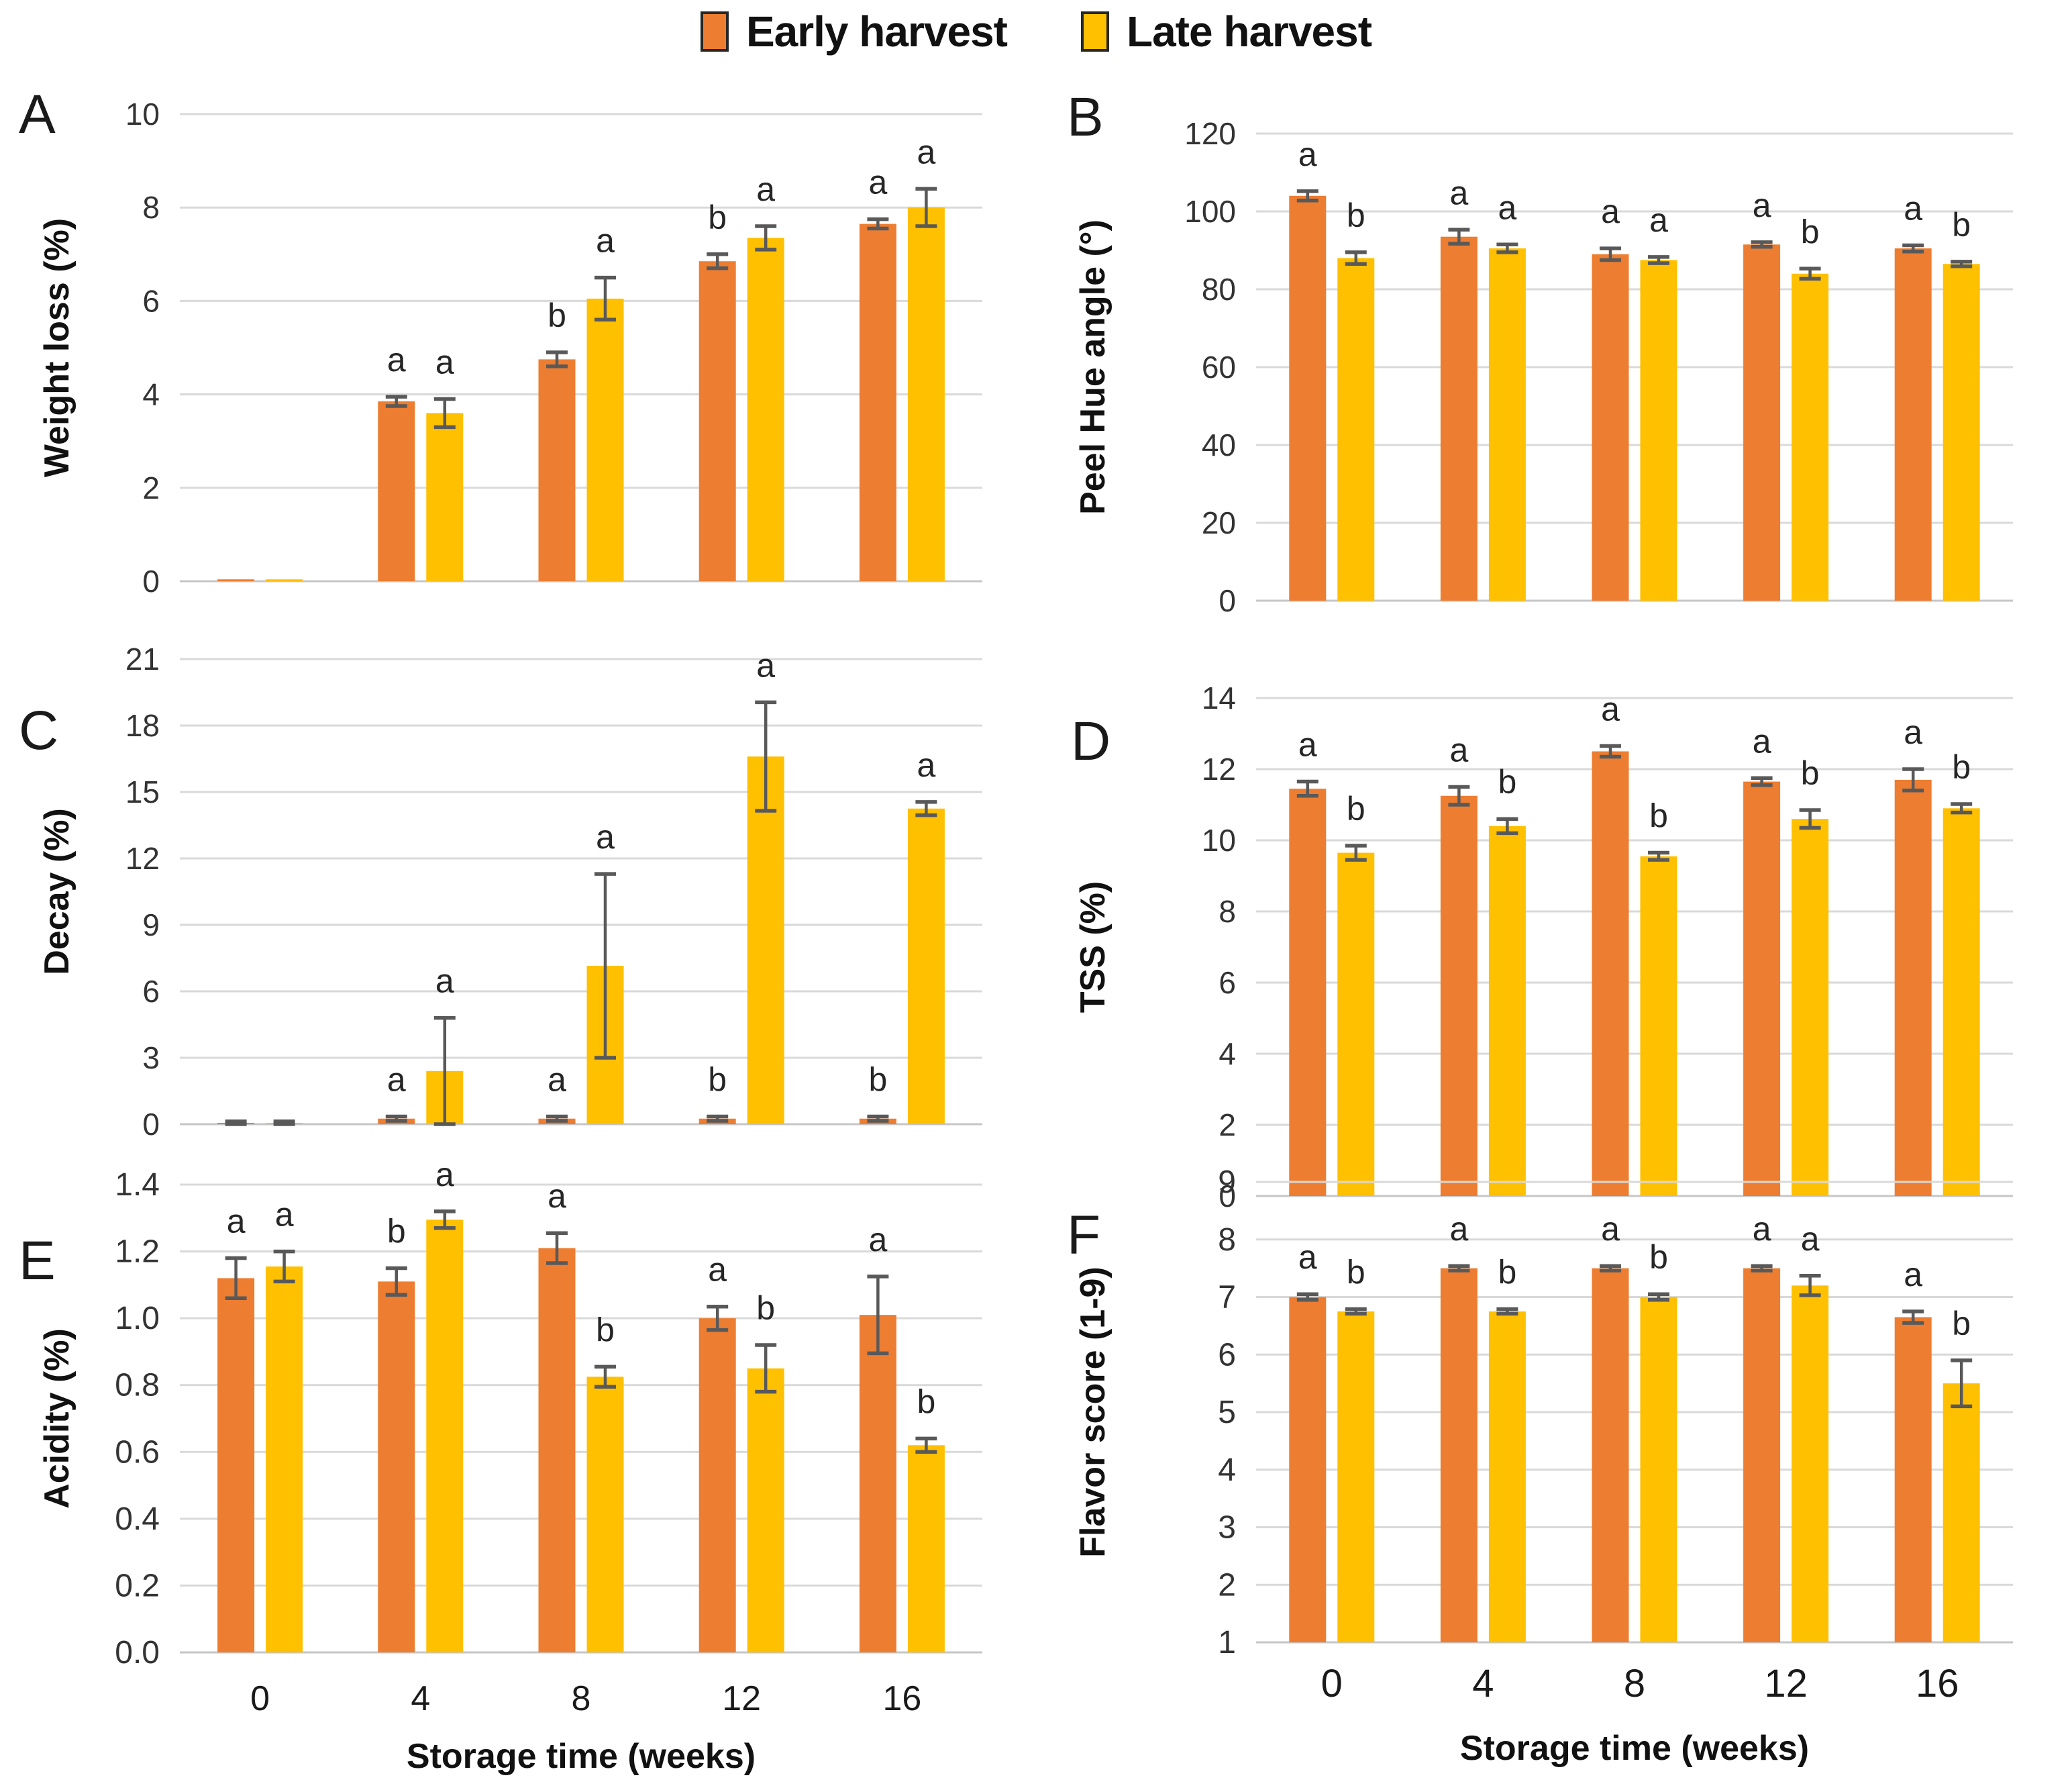  I want to click on panel-letter: D, so click(1090, 742).